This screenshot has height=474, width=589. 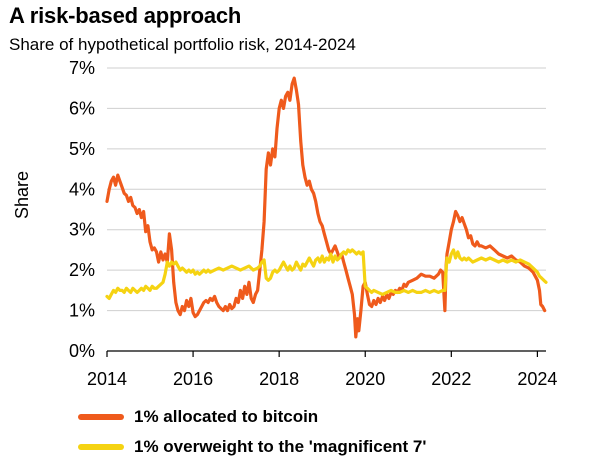 I want to click on x-tick-label: 2020, so click(x=365, y=379).